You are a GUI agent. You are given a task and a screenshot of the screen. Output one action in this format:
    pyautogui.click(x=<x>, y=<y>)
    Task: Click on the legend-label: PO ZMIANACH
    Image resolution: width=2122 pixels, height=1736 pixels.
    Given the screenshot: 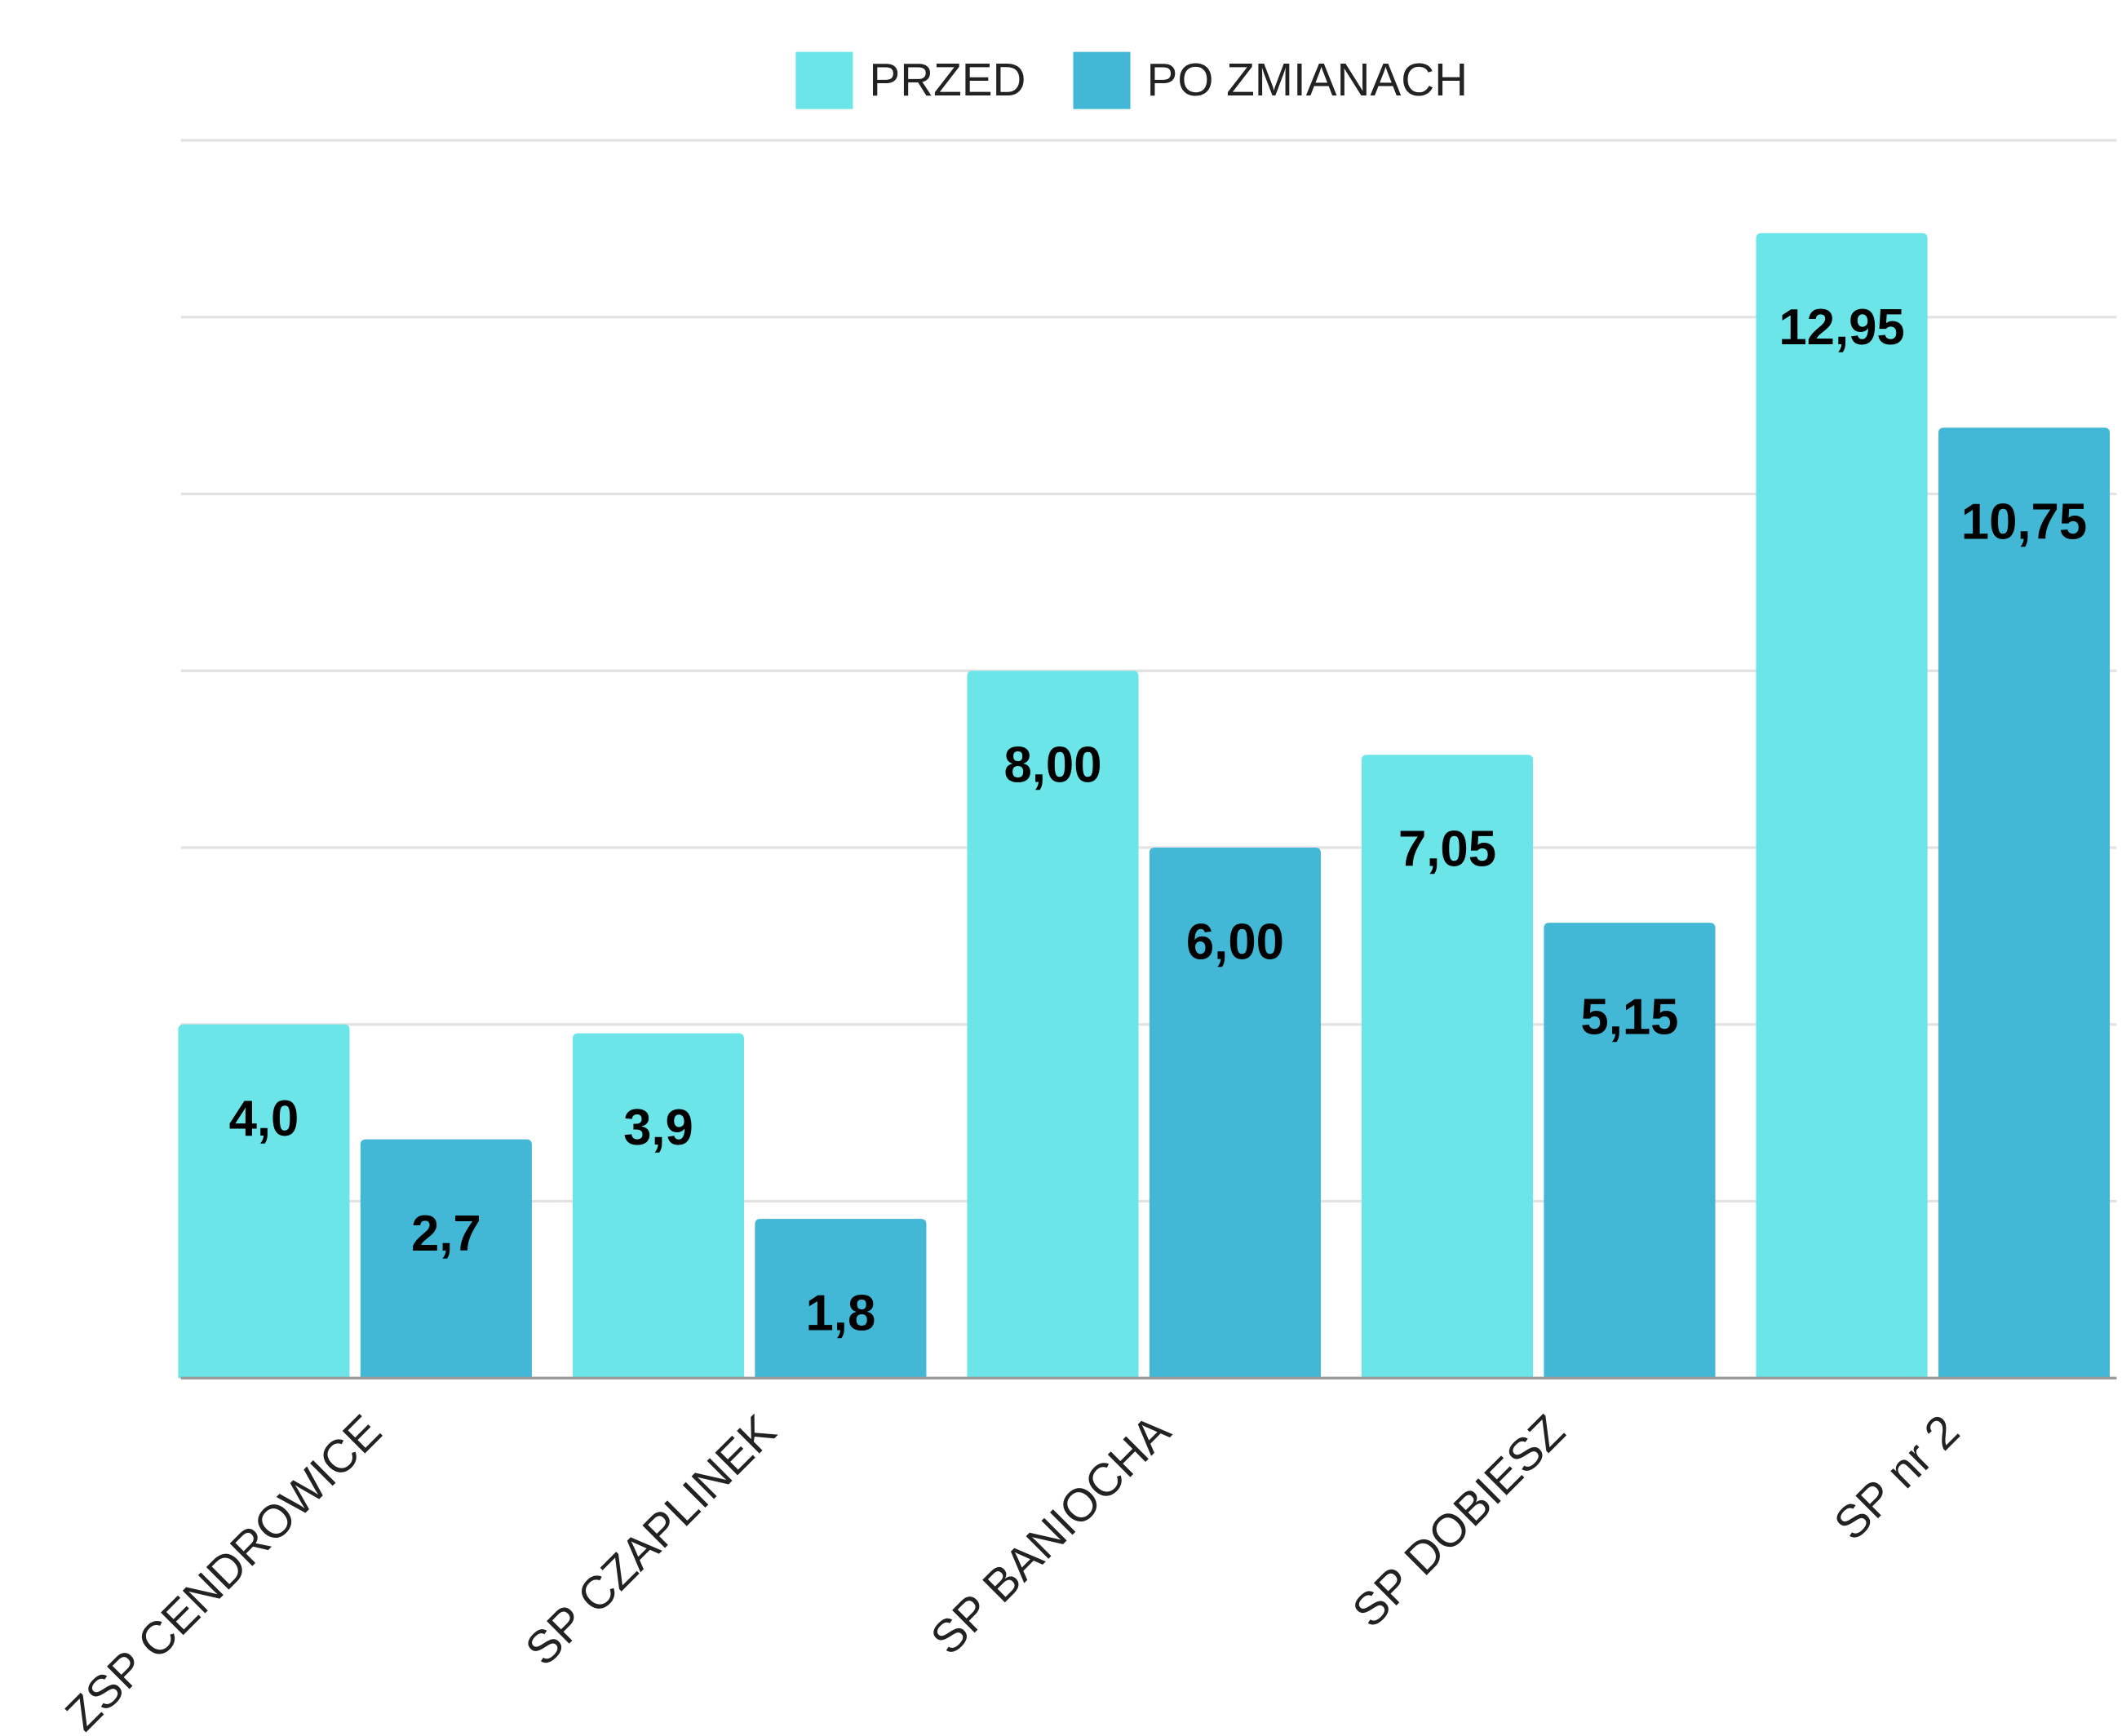 What is the action you would take?
    pyautogui.click(x=1308, y=80)
    